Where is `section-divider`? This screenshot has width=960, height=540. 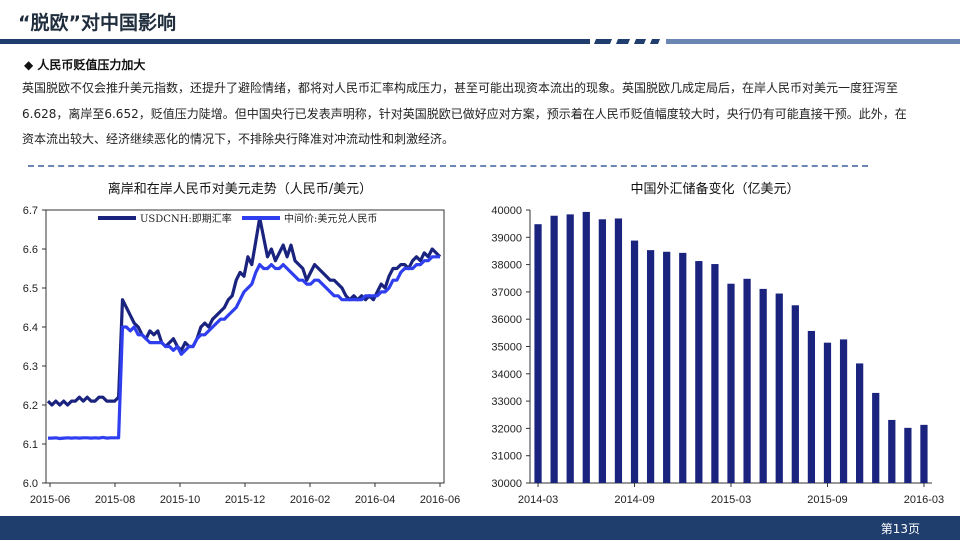
section-divider is located at coordinates (448, 166).